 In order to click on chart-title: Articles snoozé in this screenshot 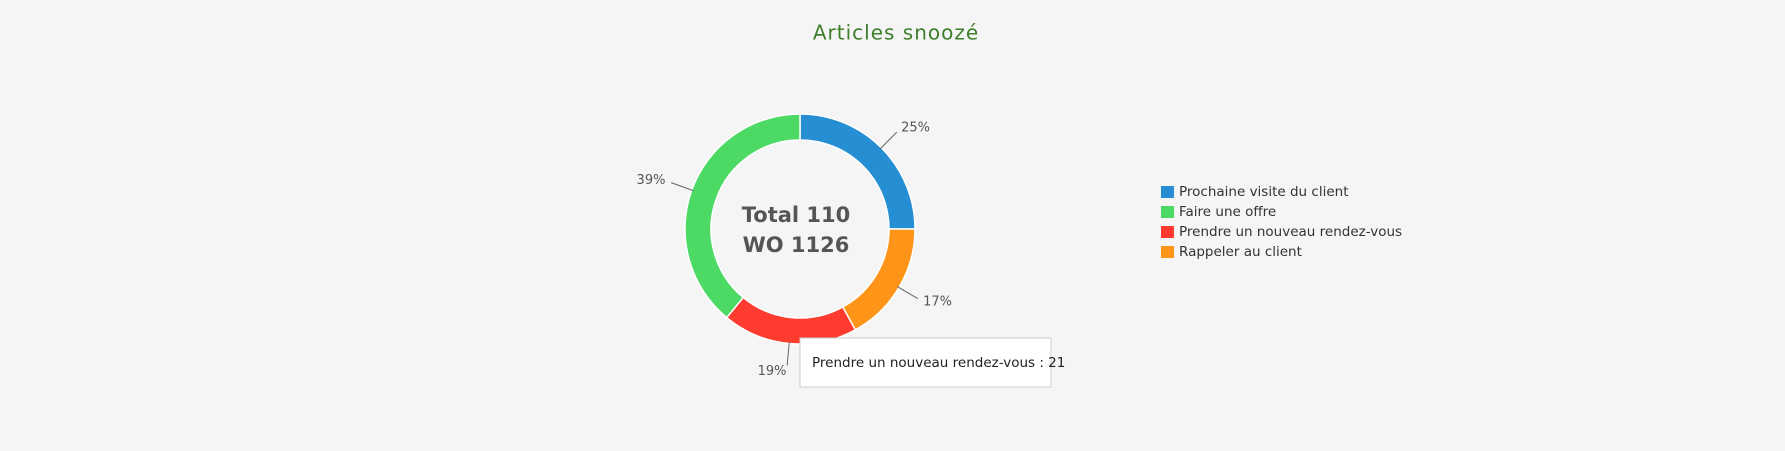, I will do `click(896, 33)`.